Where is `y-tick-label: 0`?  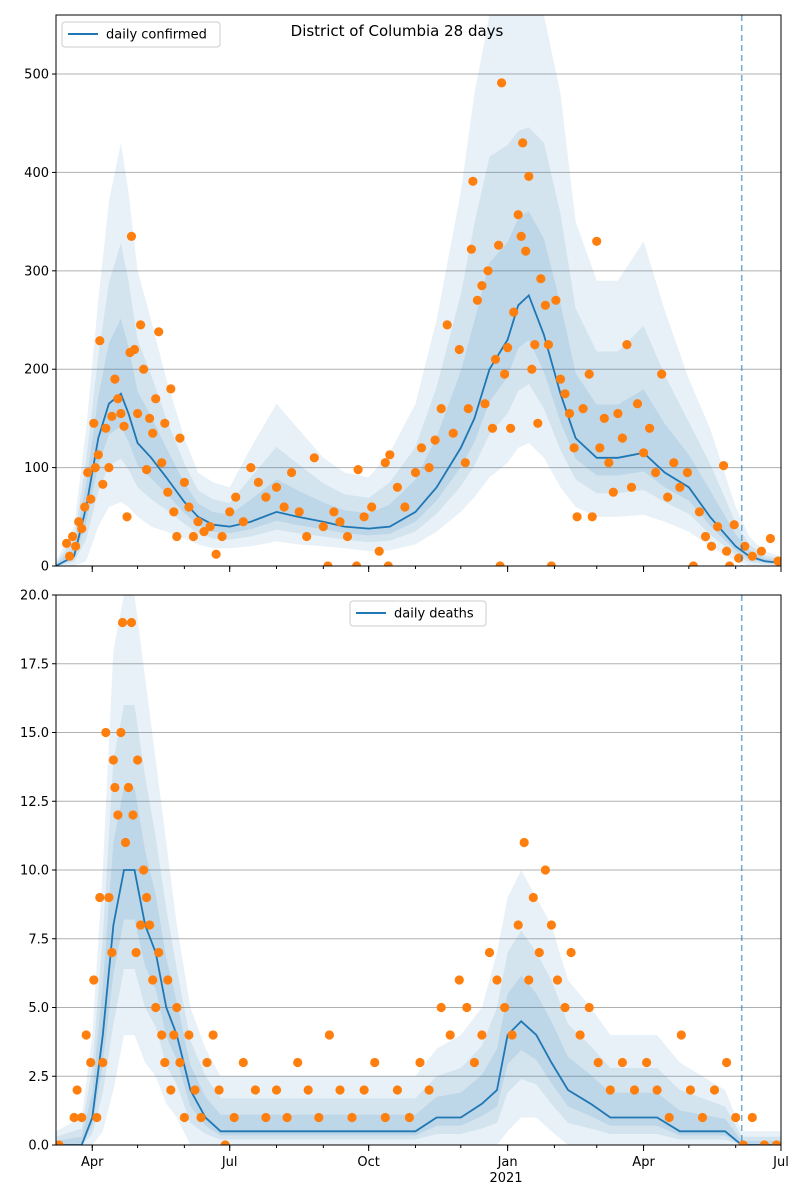 y-tick-label: 0 is located at coordinates (45, 567).